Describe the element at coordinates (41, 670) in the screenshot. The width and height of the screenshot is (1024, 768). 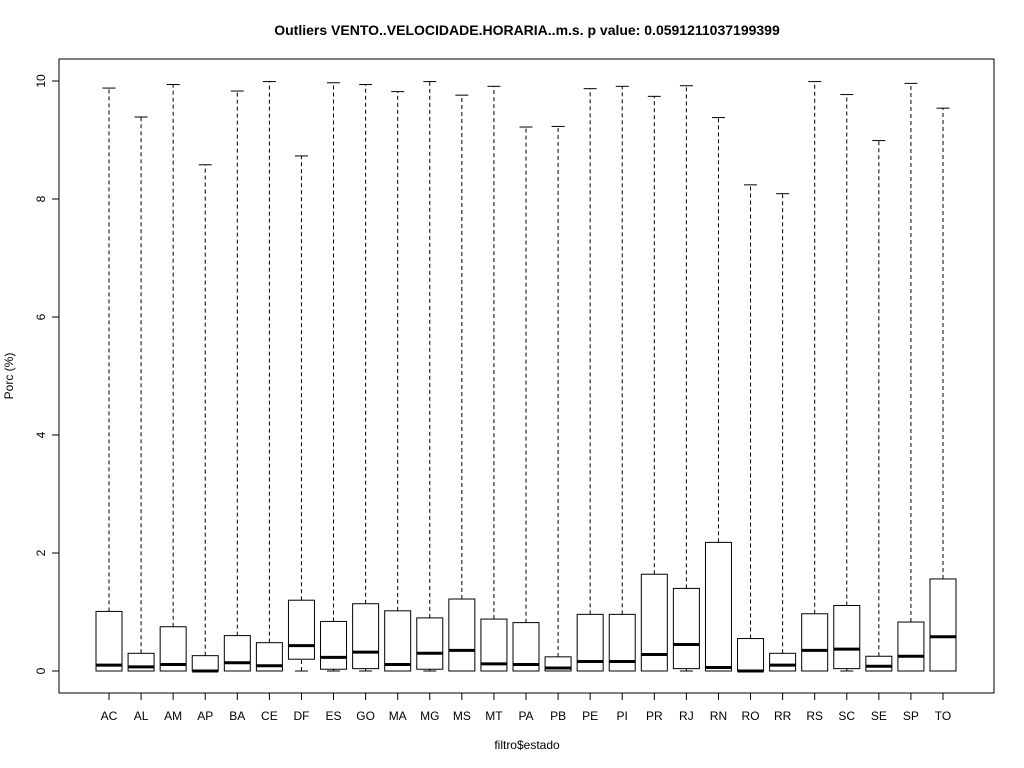
I see `y-tick-label: 0` at that location.